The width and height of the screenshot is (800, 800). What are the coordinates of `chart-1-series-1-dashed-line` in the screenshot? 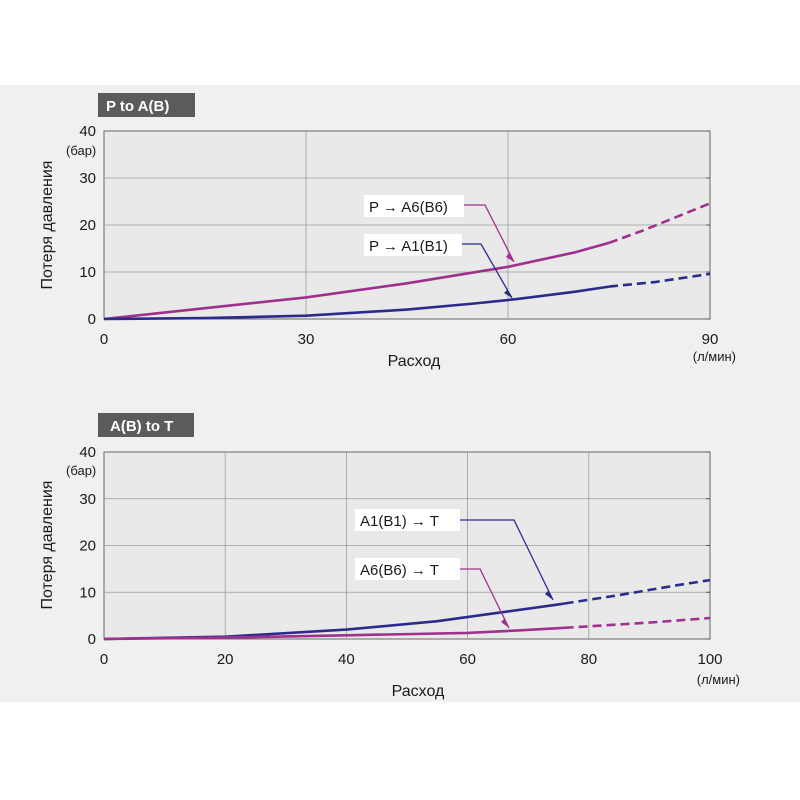 It's located at (659, 223).